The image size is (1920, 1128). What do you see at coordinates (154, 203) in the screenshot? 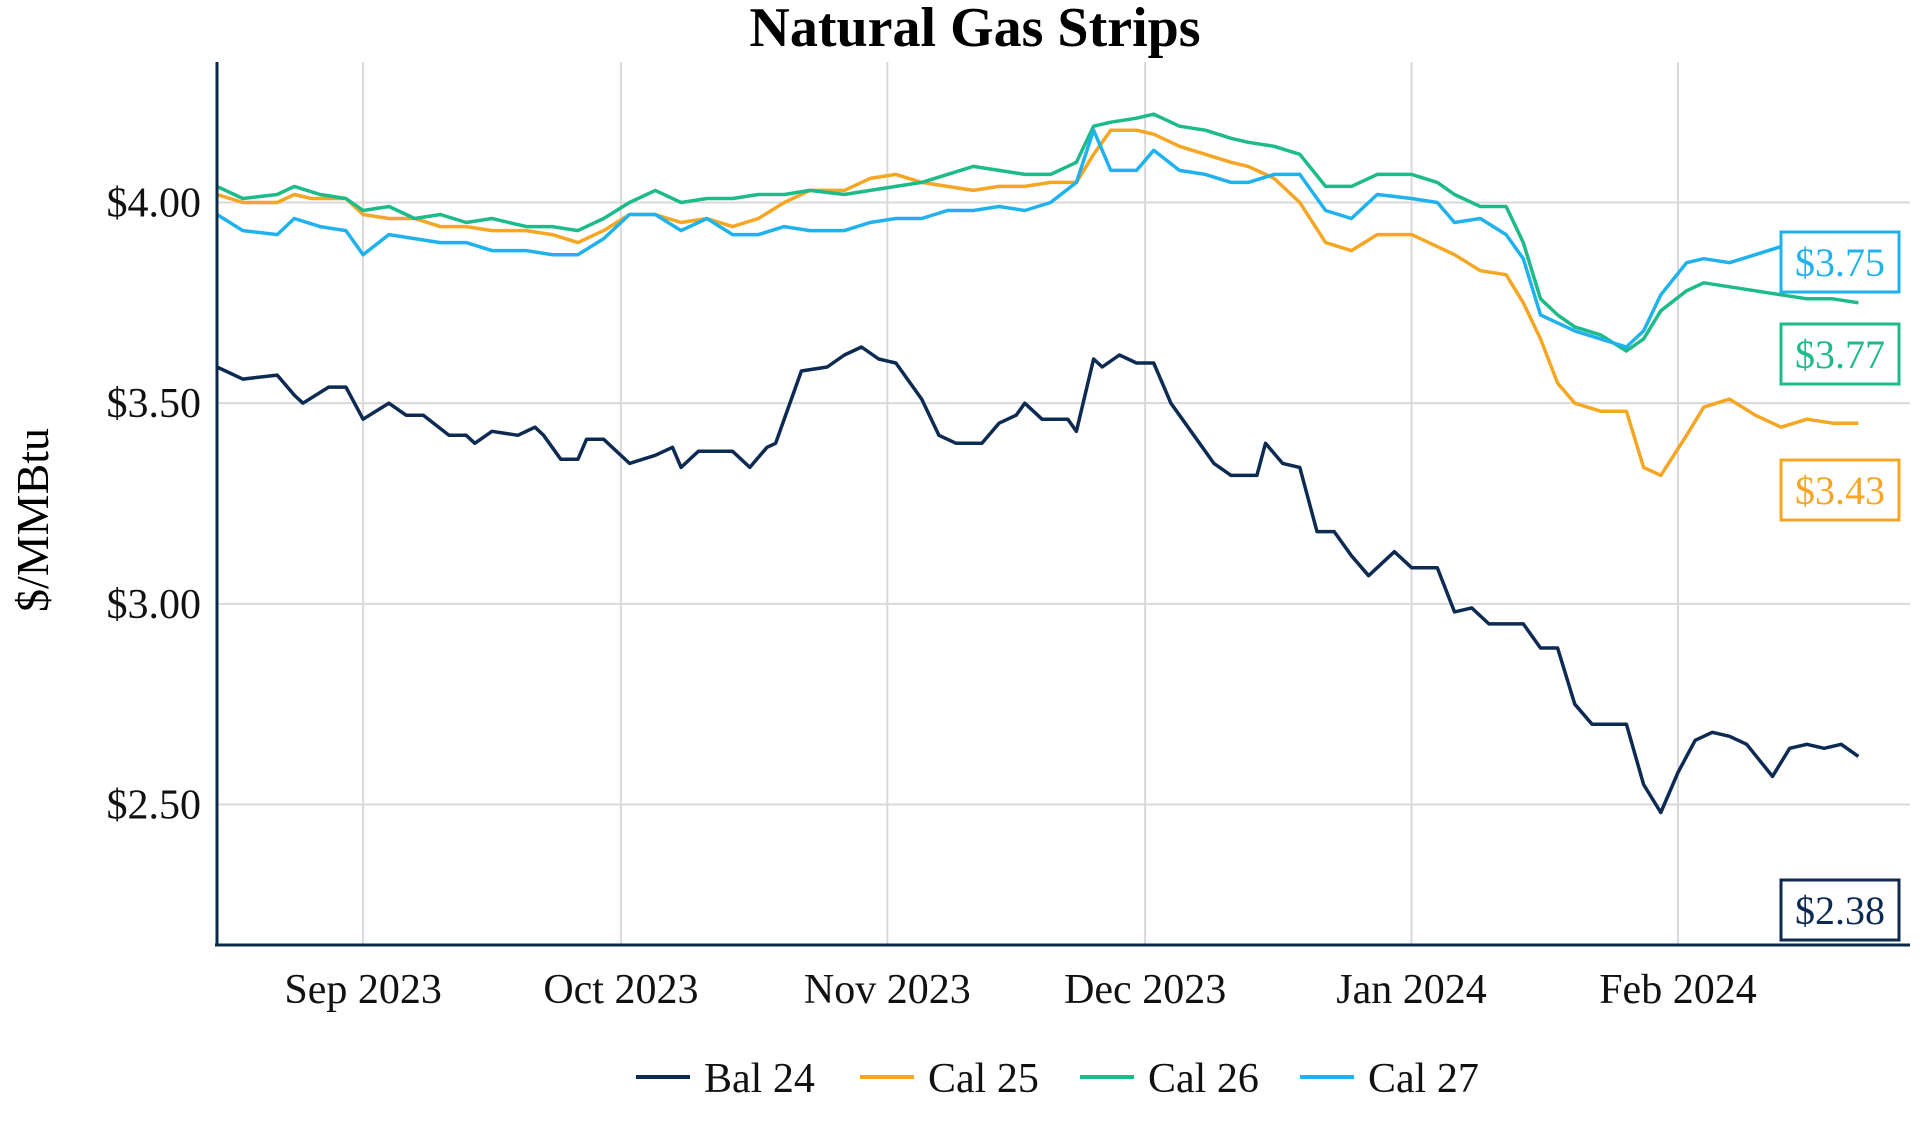
I see `y-tick-label: $4.00` at bounding box center [154, 203].